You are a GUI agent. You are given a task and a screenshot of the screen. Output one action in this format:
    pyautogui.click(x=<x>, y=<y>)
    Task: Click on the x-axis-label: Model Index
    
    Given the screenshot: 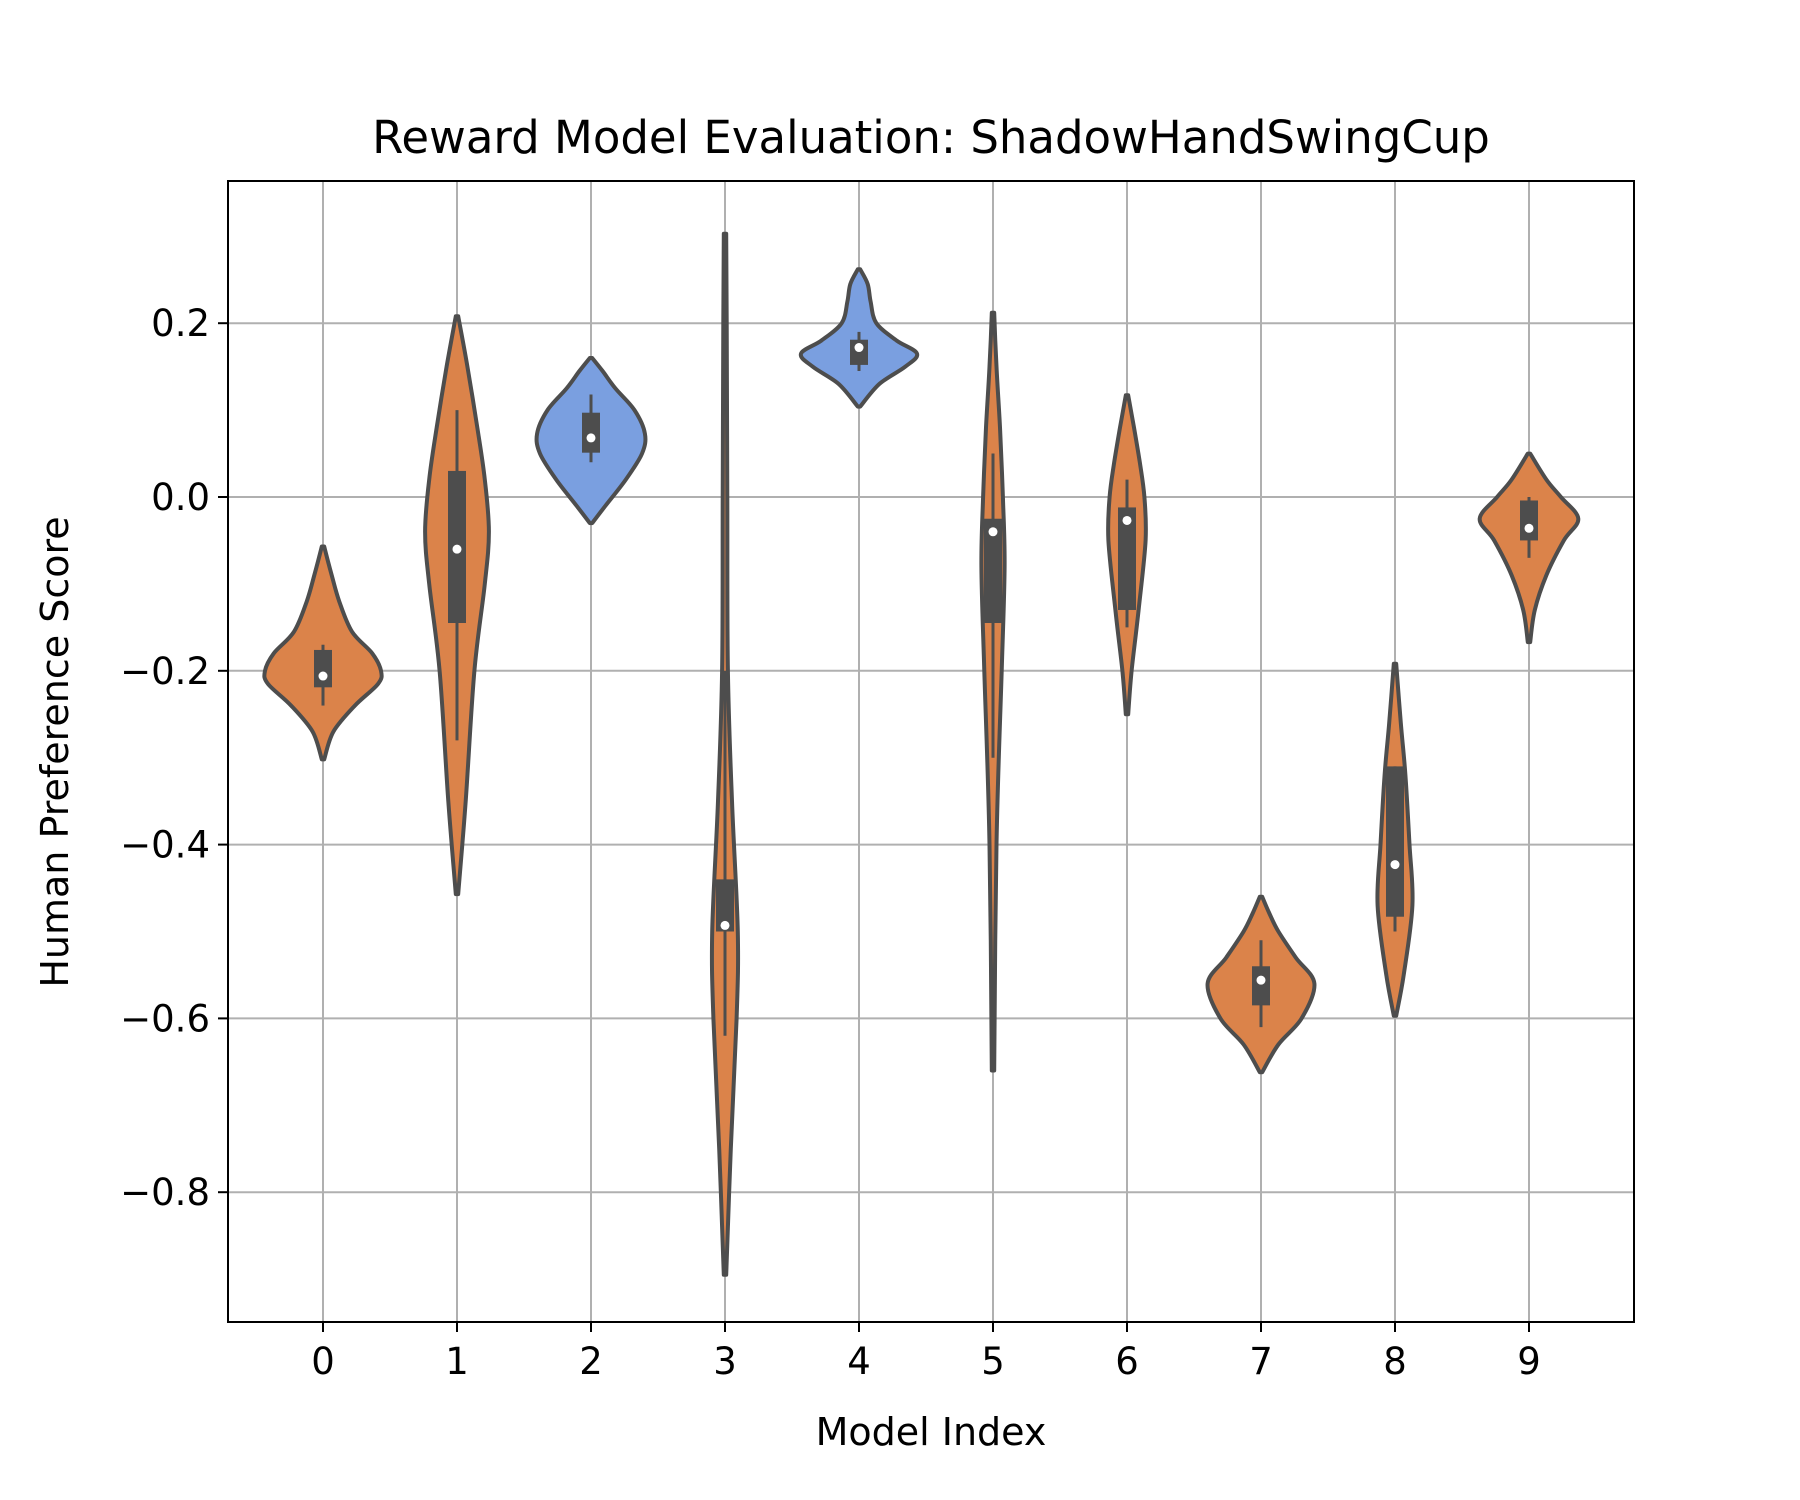 What is the action you would take?
    pyautogui.click(x=931, y=1432)
    